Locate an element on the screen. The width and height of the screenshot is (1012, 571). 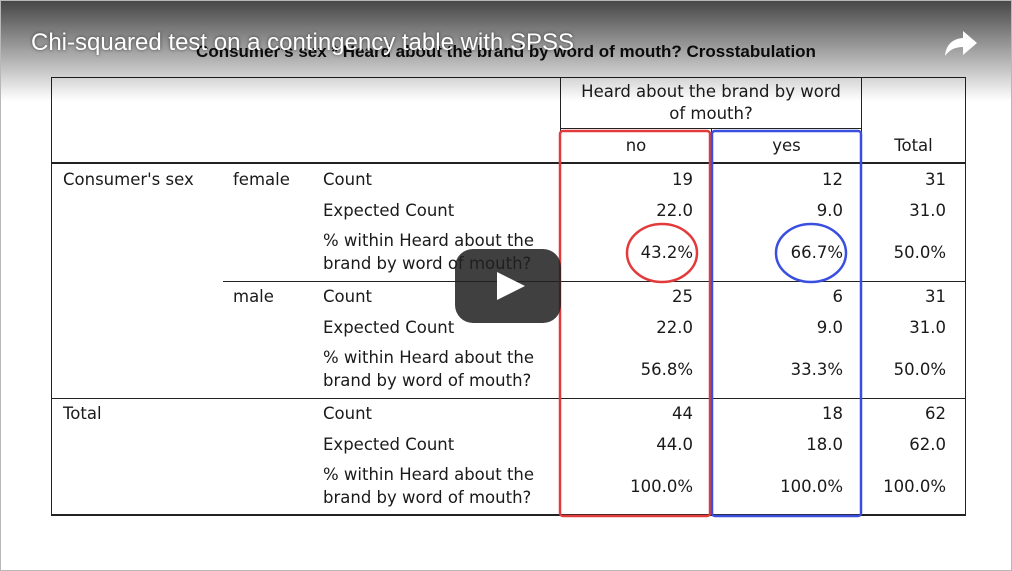
cell-male-count-no: 25 is located at coordinates (682, 296).